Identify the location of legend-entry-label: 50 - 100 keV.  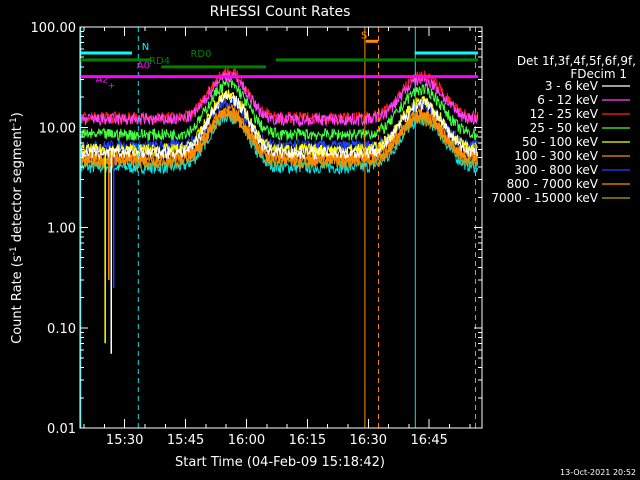
(560, 142).